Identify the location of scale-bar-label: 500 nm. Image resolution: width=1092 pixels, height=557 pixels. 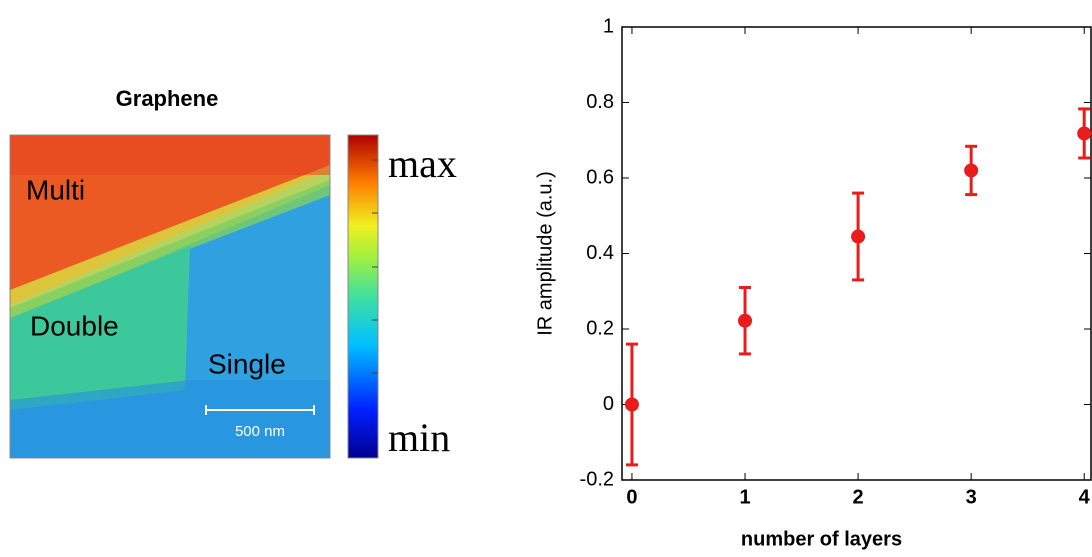
(260, 431).